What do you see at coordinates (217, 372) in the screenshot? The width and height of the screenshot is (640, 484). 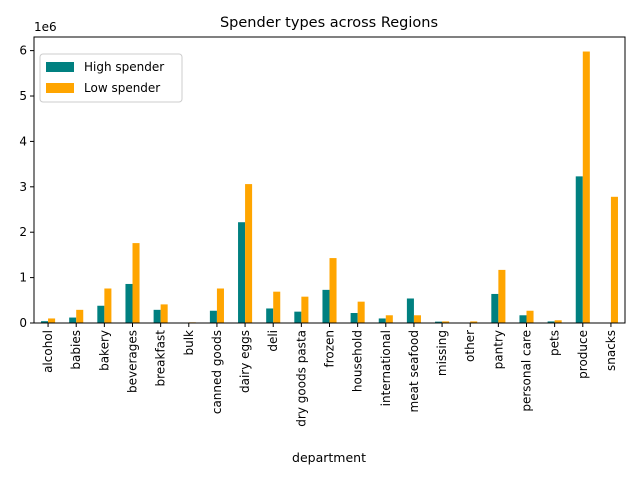 I see `x-tick-label: canned goods` at bounding box center [217, 372].